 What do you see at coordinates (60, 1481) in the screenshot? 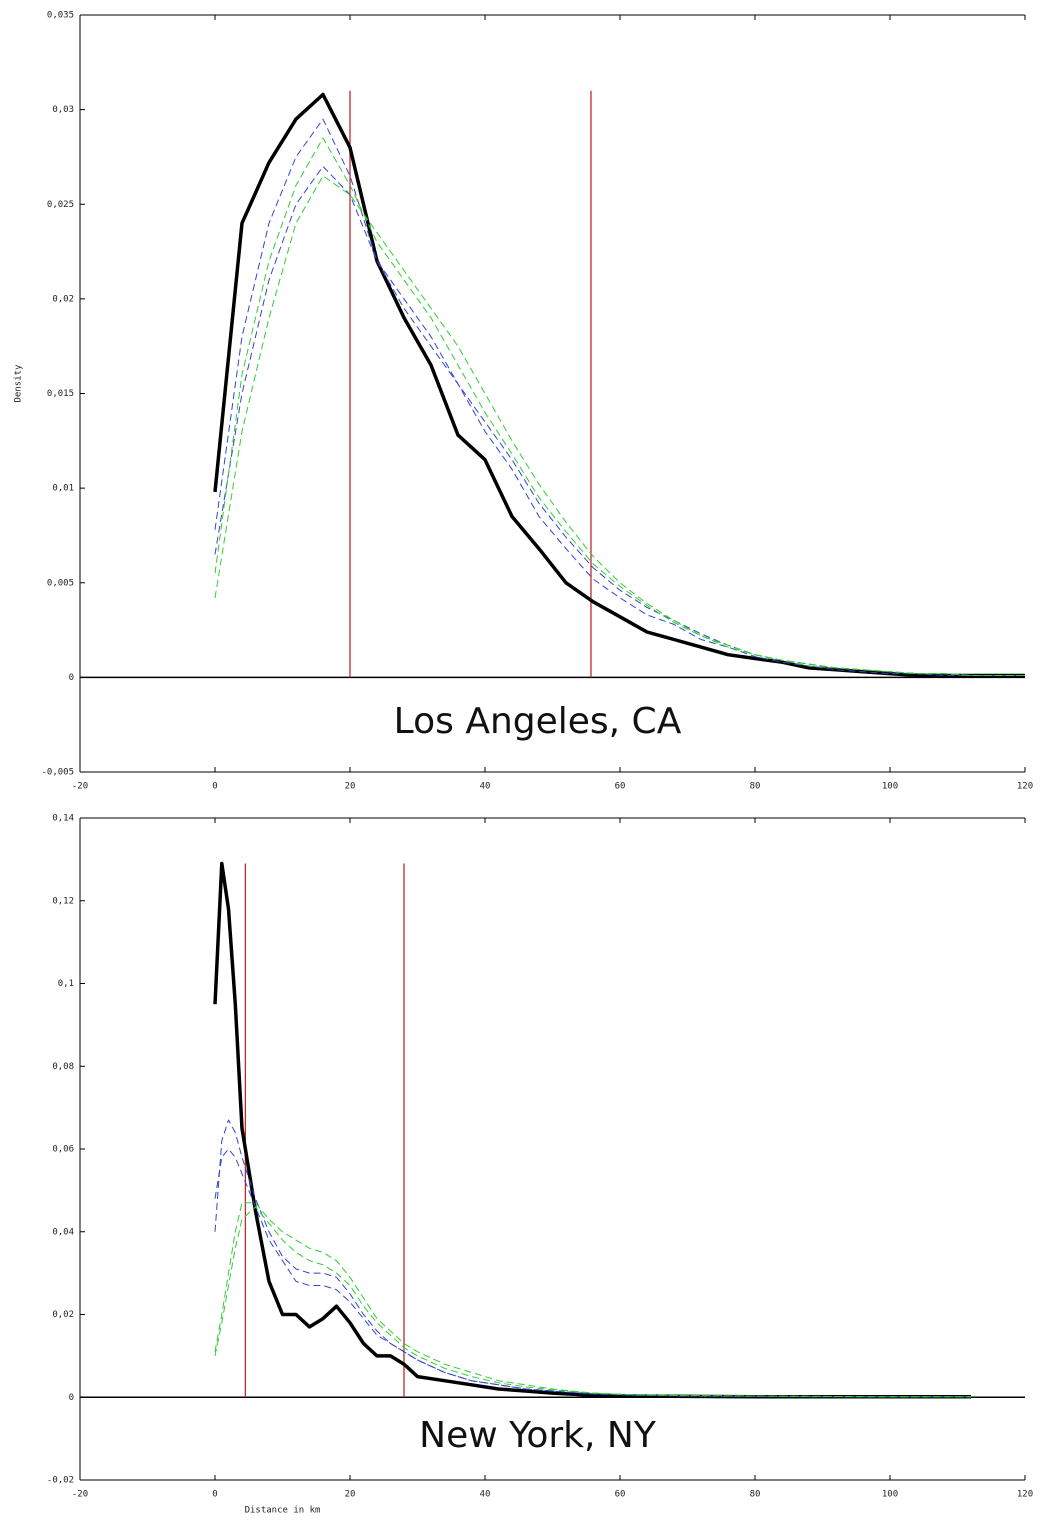
I see `y-tick-label: -0,02` at bounding box center [60, 1481].